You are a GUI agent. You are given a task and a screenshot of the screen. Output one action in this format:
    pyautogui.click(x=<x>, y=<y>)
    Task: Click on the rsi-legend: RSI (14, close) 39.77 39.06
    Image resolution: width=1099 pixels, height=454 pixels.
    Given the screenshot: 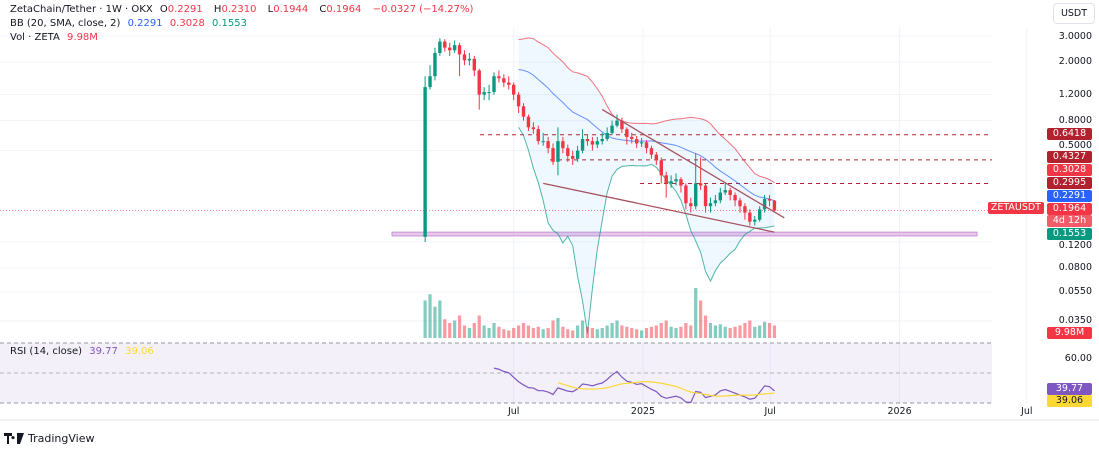 What is the action you would take?
    pyautogui.click(x=84, y=351)
    